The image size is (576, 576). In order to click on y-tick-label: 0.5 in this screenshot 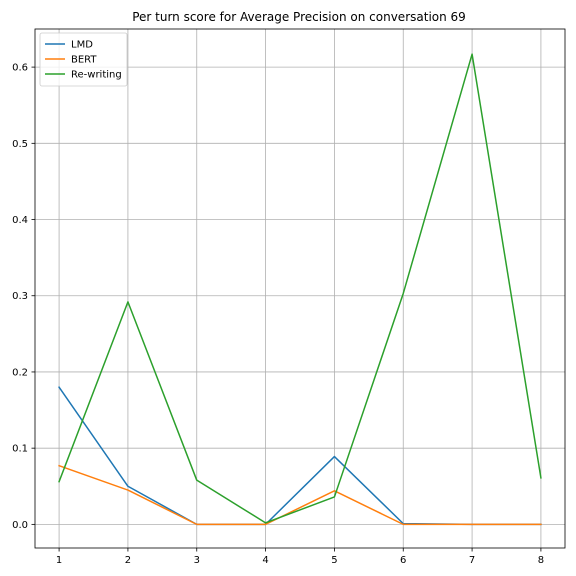, I will do `click(20, 144)`.